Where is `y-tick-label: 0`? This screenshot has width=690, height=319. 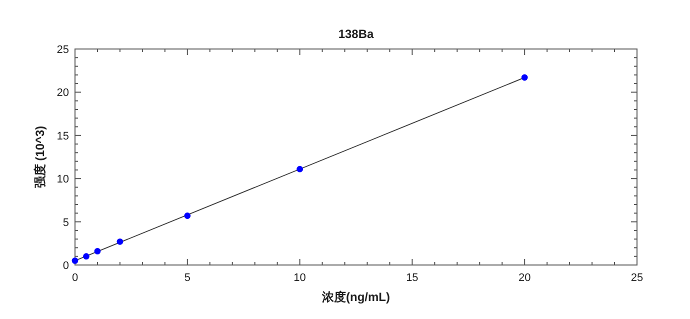
y-tick-label: 0 is located at coordinates (65, 266).